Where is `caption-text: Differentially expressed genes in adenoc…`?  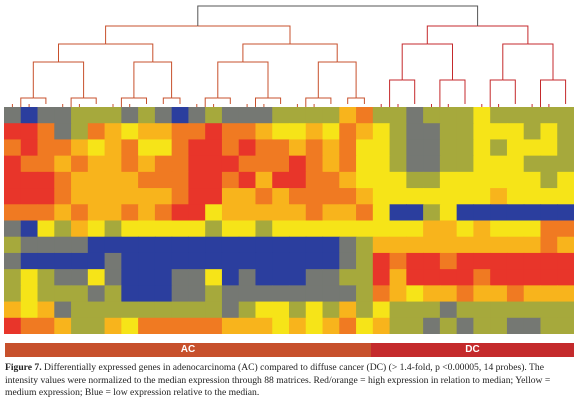 caption-text: Differentially expressed genes in adenoc… is located at coordinates (278, 380).